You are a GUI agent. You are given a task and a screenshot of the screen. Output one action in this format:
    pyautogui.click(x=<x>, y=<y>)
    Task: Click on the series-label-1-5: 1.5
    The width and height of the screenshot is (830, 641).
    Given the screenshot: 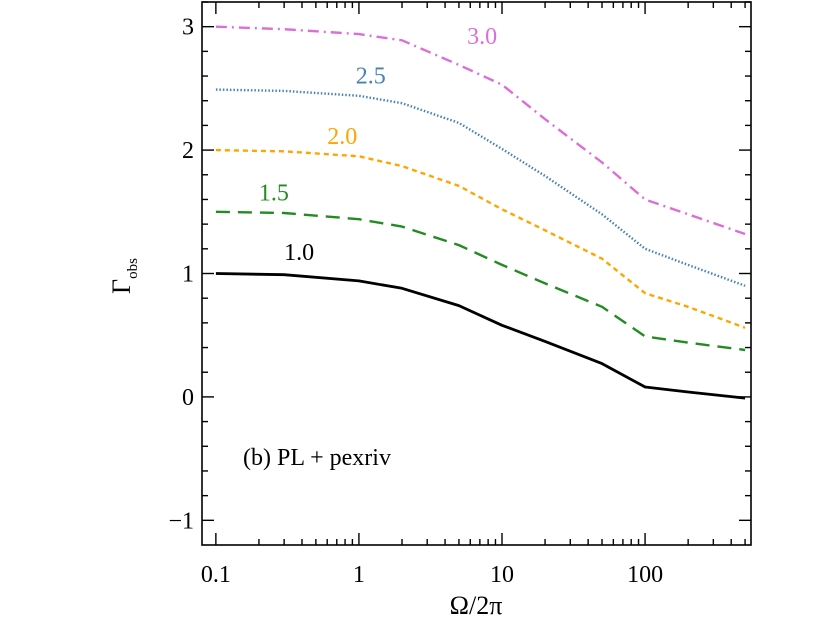 What is the action you would take?
    pyautogui.click(x=274, y=194)
    